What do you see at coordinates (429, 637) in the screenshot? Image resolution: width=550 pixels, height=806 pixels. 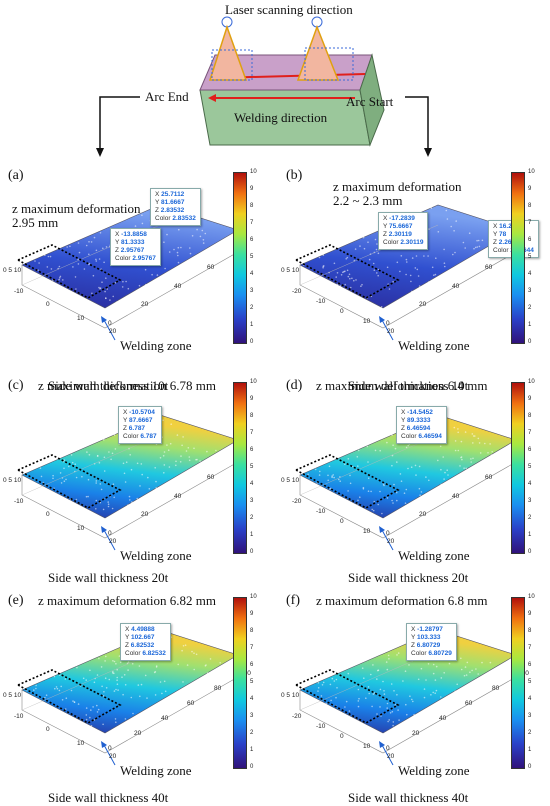 I see `data-tip-value: 103.333` at bounding box center [429, 637].